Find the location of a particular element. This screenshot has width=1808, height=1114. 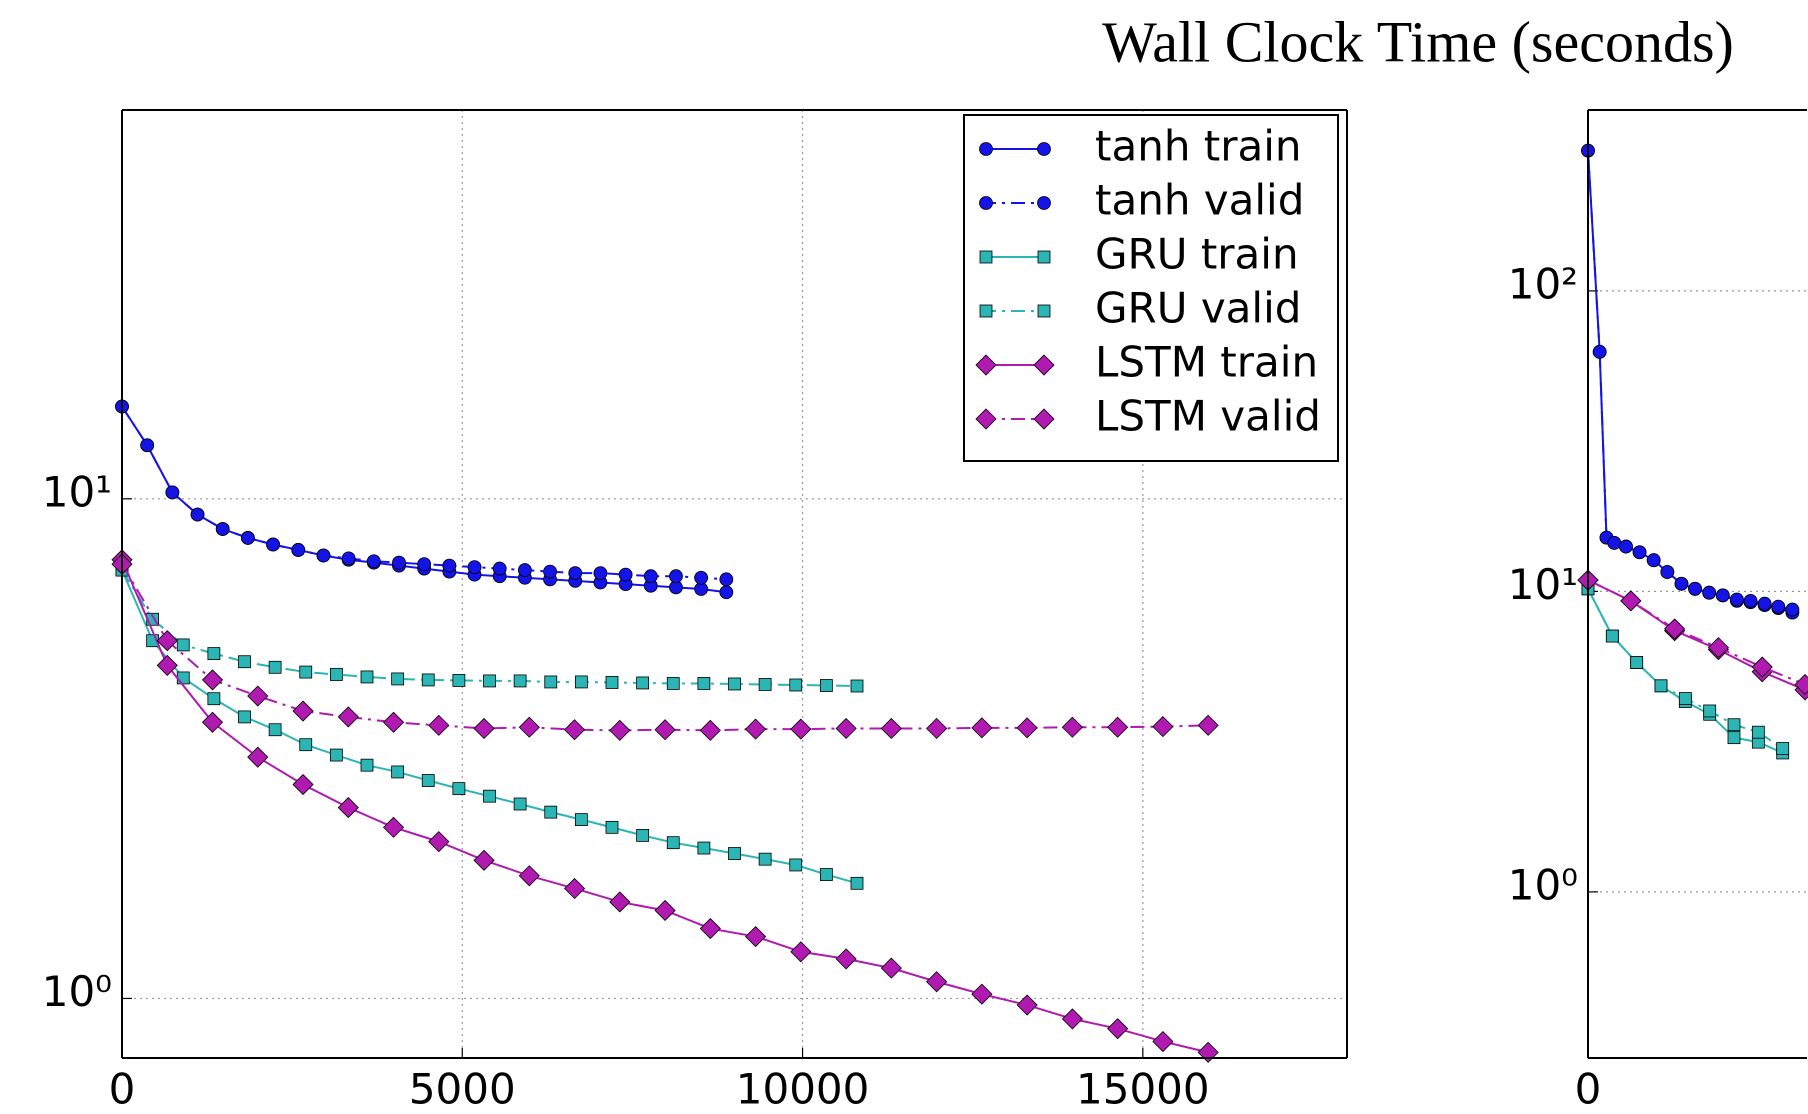

legend-label: tanh valid is located at coordinates (1199, 200).